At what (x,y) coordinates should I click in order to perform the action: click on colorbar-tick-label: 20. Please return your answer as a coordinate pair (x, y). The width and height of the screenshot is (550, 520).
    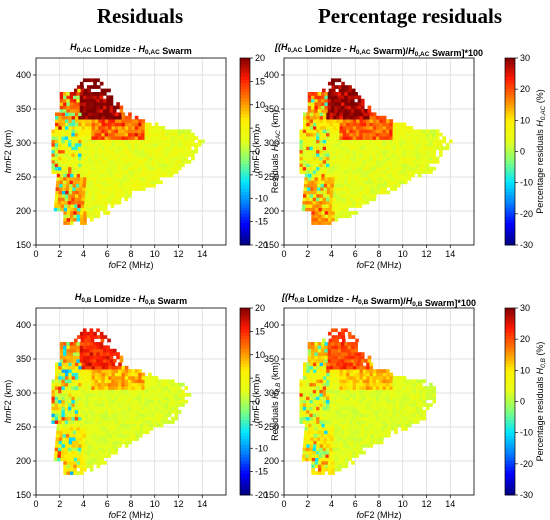
    Looking at the image, I should click on (260, 308).